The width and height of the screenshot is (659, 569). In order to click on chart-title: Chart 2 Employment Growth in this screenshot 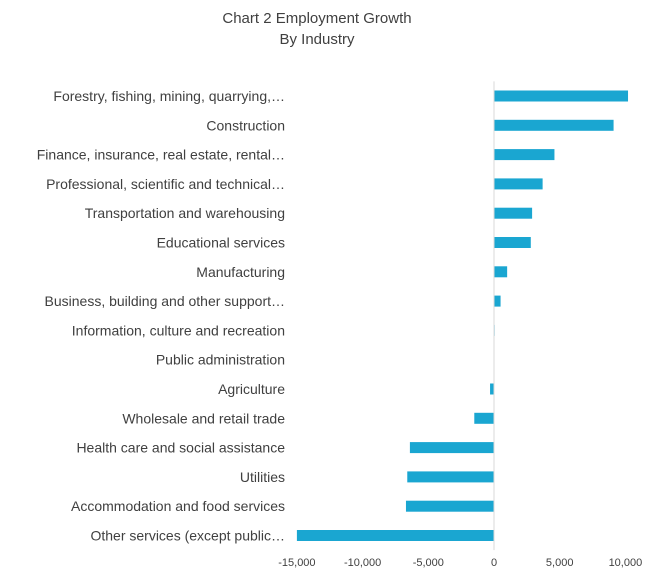, I will do `click(316, 18)`.